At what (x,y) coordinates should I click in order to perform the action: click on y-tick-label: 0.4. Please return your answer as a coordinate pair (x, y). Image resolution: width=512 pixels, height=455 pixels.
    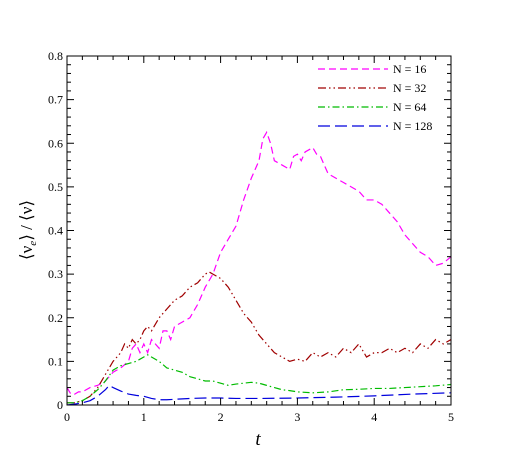
    Looking at the image, I should click on (55, 231).